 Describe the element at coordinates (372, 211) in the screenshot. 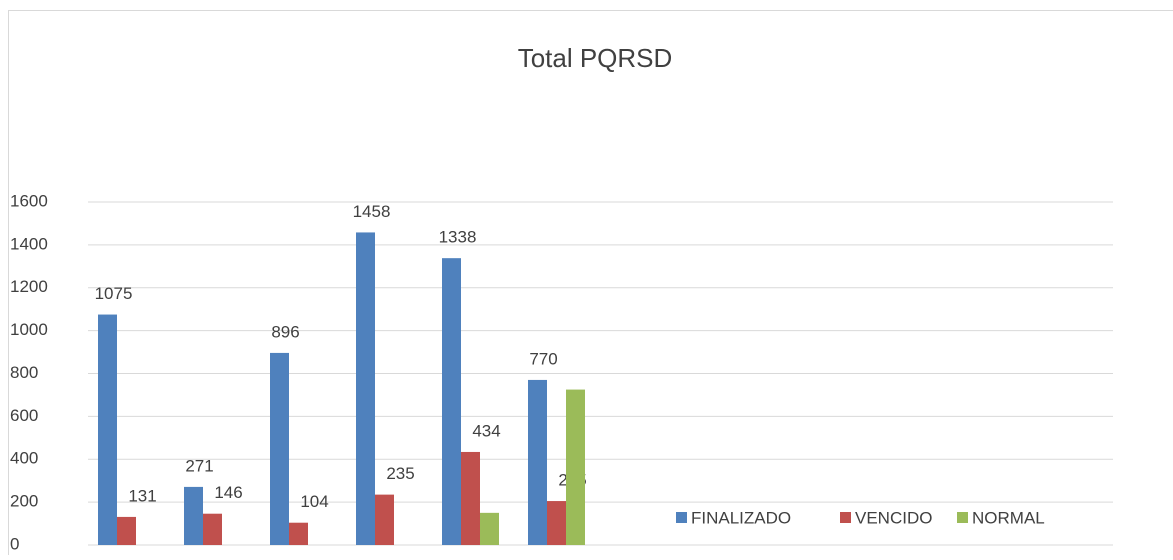

I see `data-label: 1458` at that location.